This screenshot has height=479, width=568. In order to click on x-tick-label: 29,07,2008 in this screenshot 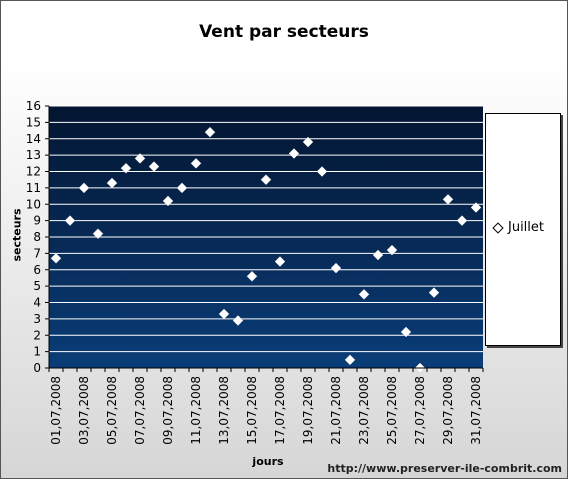, I will do `click(448, 410)`.